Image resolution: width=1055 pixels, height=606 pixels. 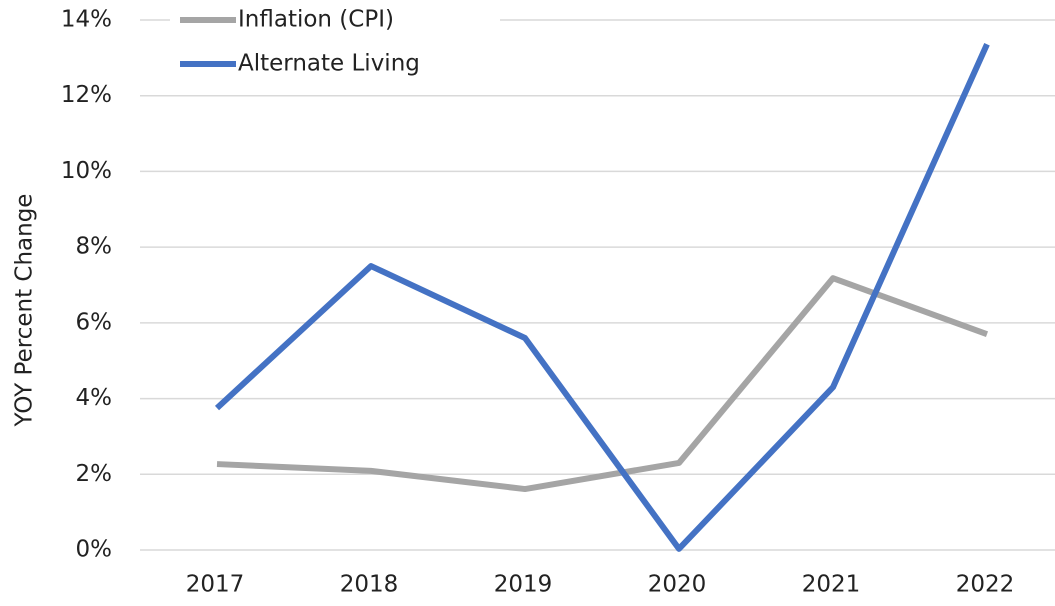 What do you see at coordinates (86, 95) in the screenshot?
I see `y-tick-label: 12%` at bounding box center [86, 95].